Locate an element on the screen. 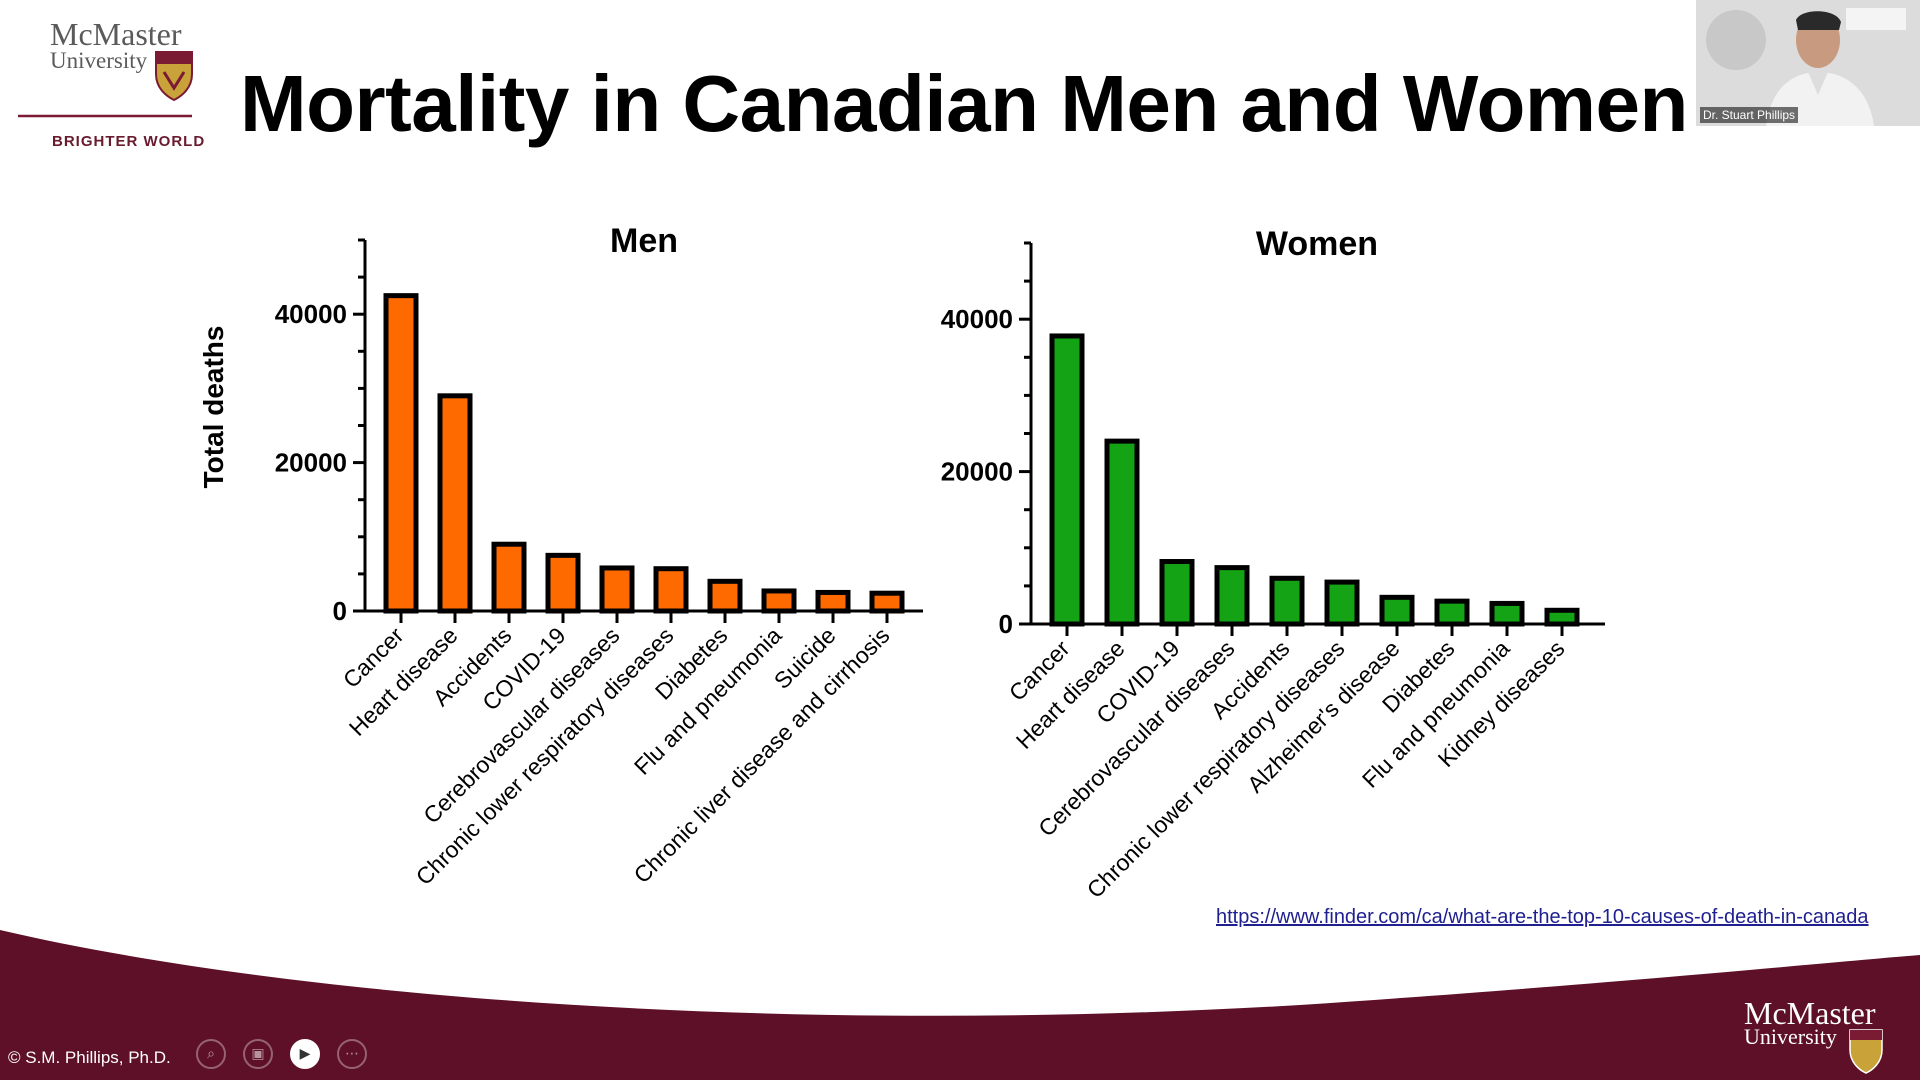  screen-icon: ▣ is located at coordinates (258, 1054).